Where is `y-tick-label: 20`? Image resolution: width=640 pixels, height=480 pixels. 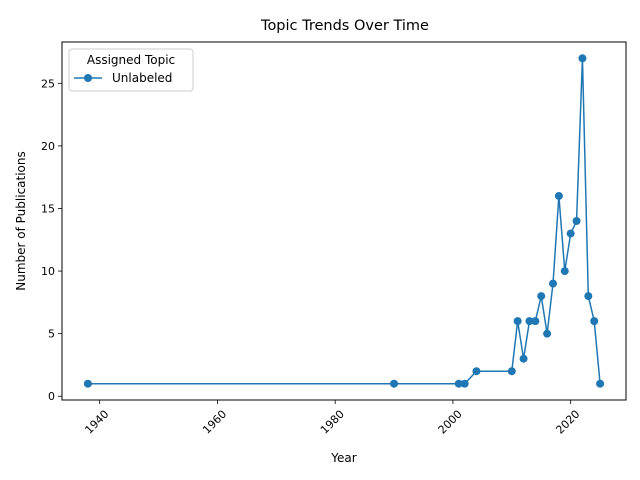 y-tick-label: 20 is located at coordinates (48, 146).